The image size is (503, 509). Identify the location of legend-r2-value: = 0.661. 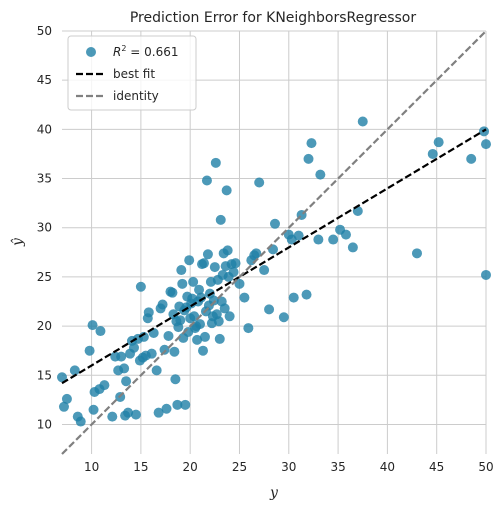
(152, 52).